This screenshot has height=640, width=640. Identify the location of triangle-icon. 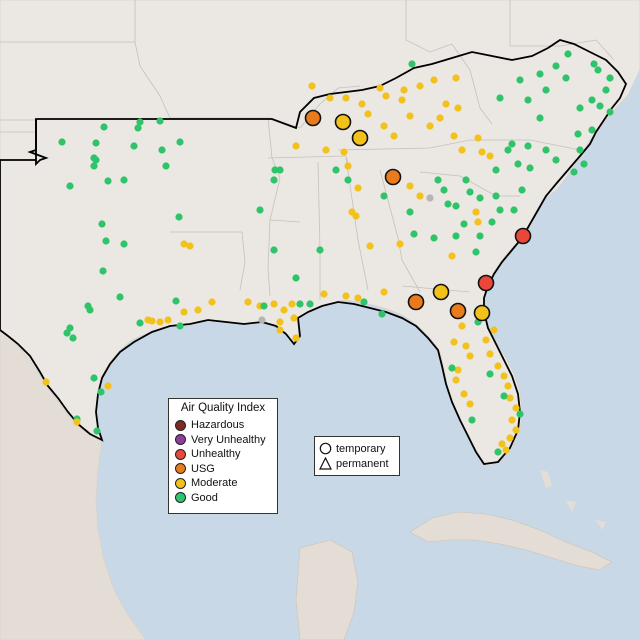
(325, 463).